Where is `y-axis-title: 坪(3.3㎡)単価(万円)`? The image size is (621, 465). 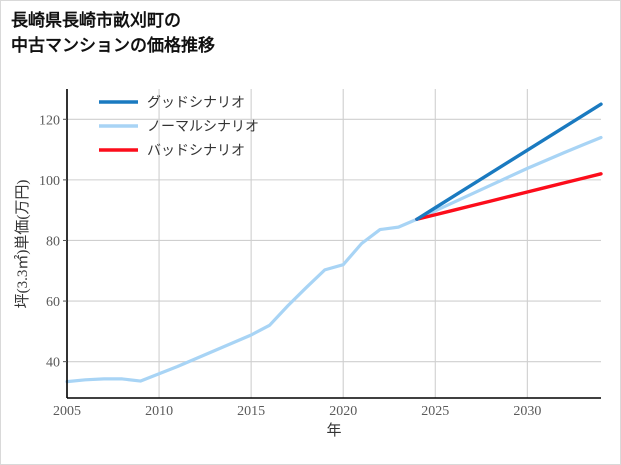
y-axis-title: 坪(3.3㎡)単価(万円) is located at coordinates (22, 244).